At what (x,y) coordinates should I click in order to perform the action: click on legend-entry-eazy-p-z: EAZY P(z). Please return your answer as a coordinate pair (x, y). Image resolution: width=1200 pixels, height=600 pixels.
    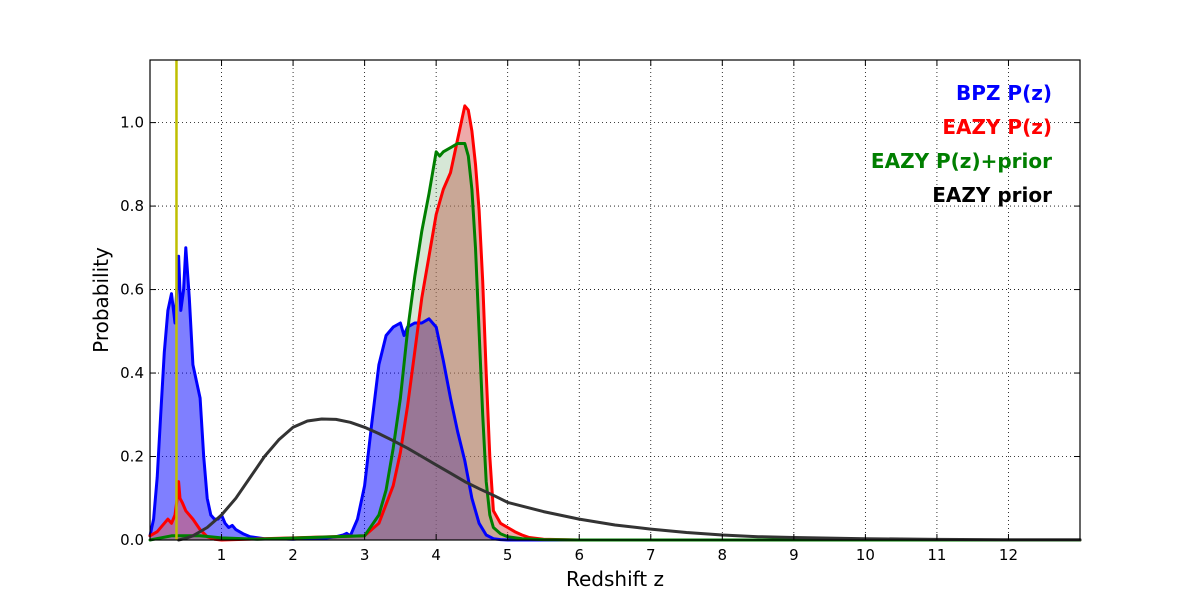
    Looking at the image, I should click on (997, 127).